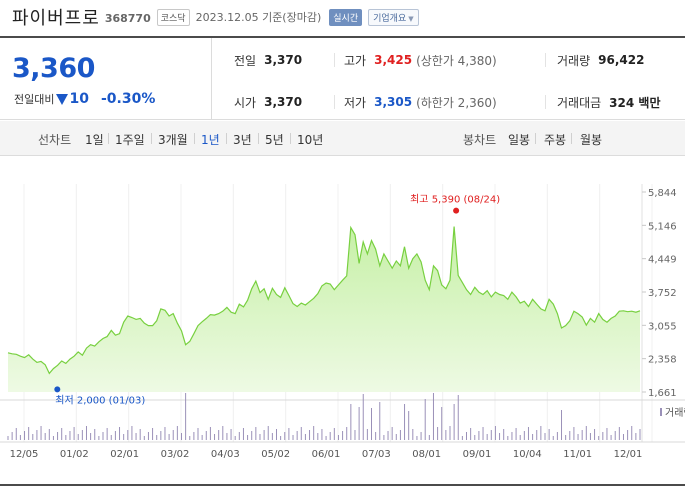  Describe the element at coordinates (275, 454) in the screenshot. I see `x-tick-label: 05/02` at that location.